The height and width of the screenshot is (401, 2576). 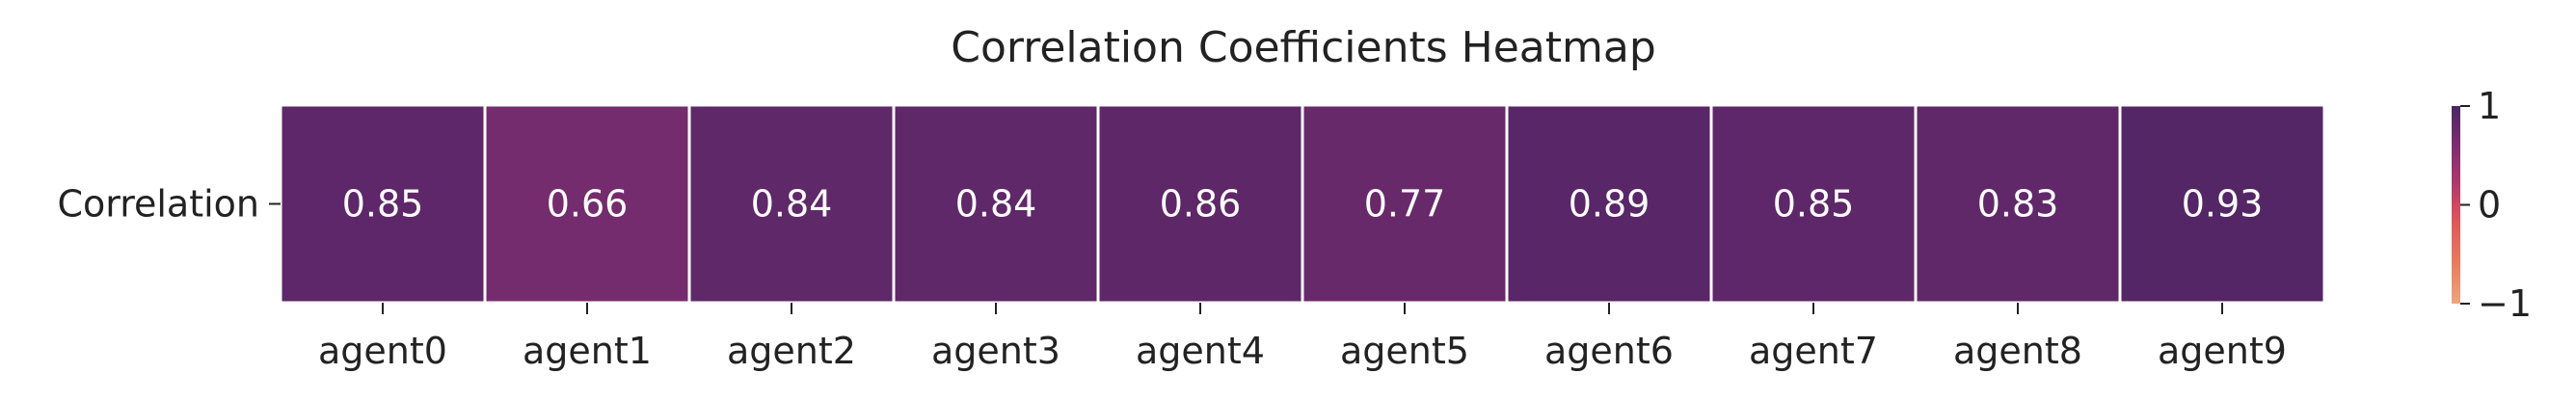 I want to click on x-tick-label: agent8, so click(x=2018, y=351).